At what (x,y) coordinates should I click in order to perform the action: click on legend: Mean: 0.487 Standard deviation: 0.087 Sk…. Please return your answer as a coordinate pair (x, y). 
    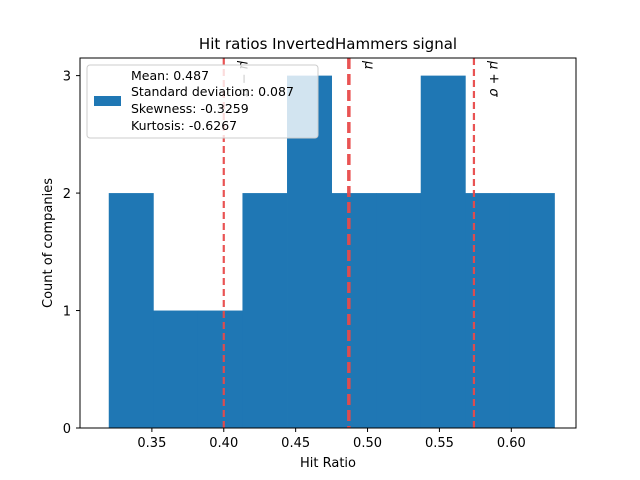
    Looking at the image, I should click on (202, 101).